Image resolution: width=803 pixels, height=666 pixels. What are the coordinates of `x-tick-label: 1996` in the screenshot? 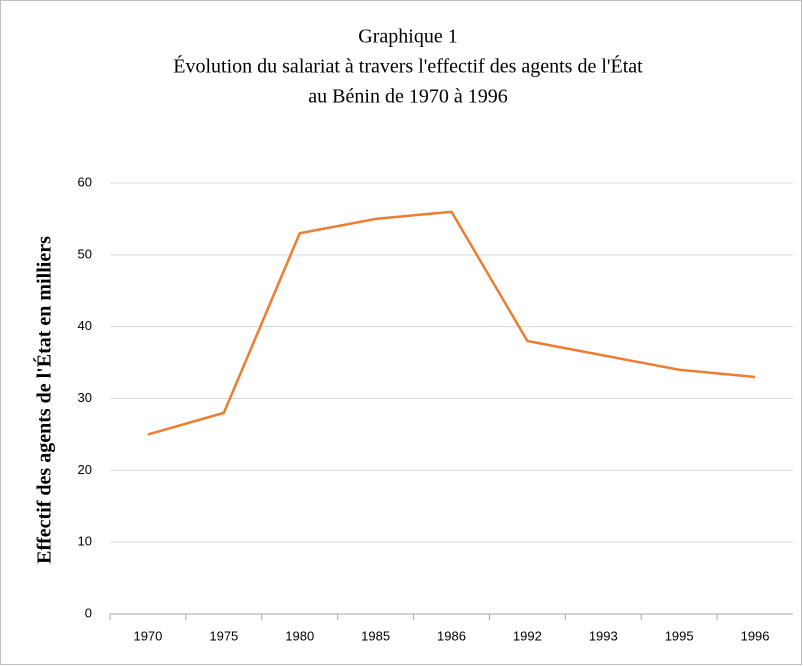 It's located at (755, 635).